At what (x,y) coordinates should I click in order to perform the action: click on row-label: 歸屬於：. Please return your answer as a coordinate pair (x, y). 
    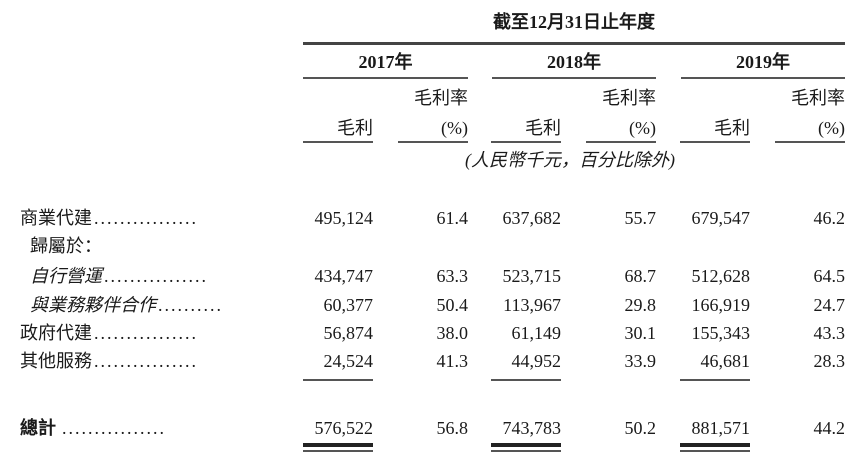
    Looking at the image, I should click on (66, 246).